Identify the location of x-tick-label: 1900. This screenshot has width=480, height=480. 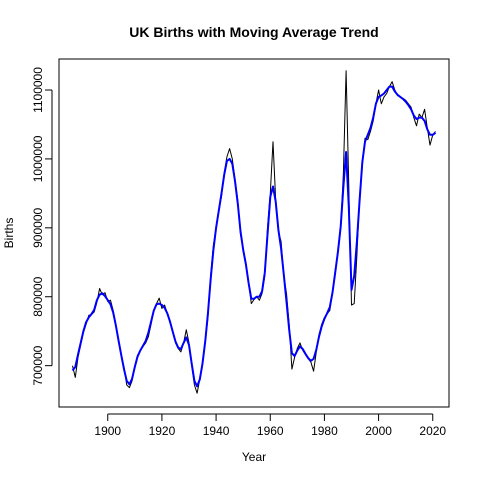
(107, 431).